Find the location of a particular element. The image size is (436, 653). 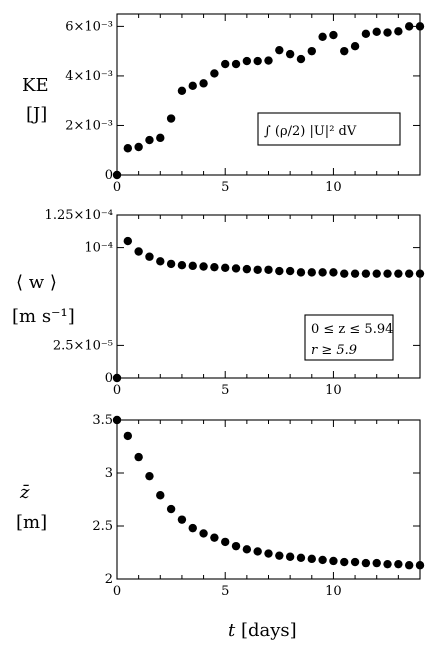

xlabel-unit: [days] is located at coordinates (265, 630).